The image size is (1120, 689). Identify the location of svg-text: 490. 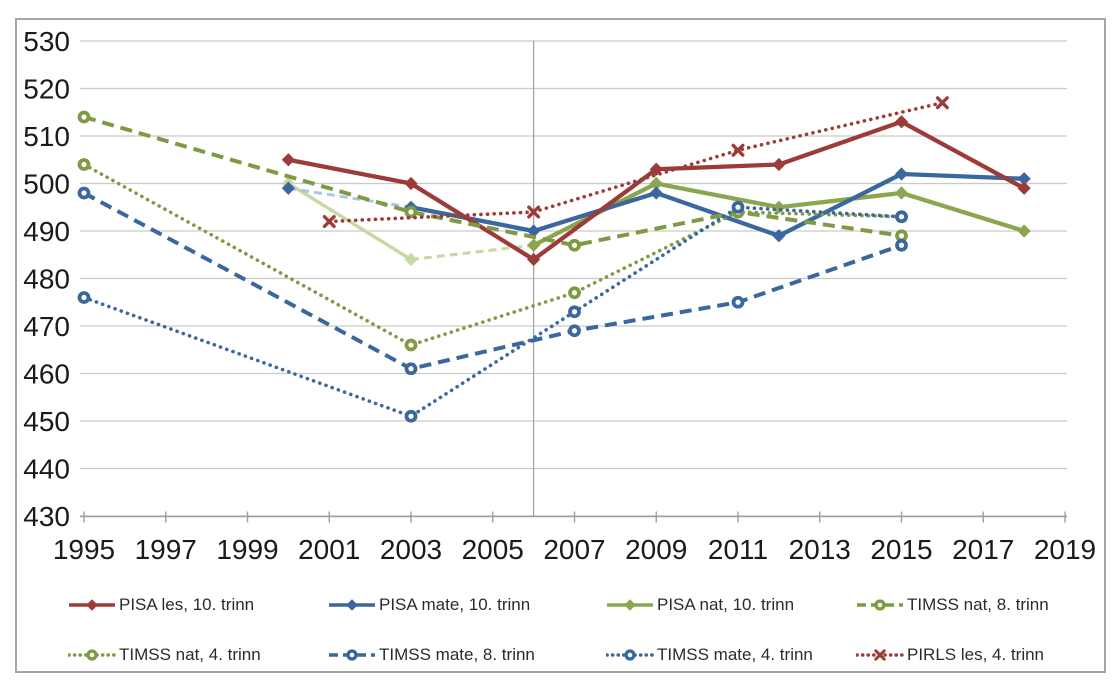
(46, 231).